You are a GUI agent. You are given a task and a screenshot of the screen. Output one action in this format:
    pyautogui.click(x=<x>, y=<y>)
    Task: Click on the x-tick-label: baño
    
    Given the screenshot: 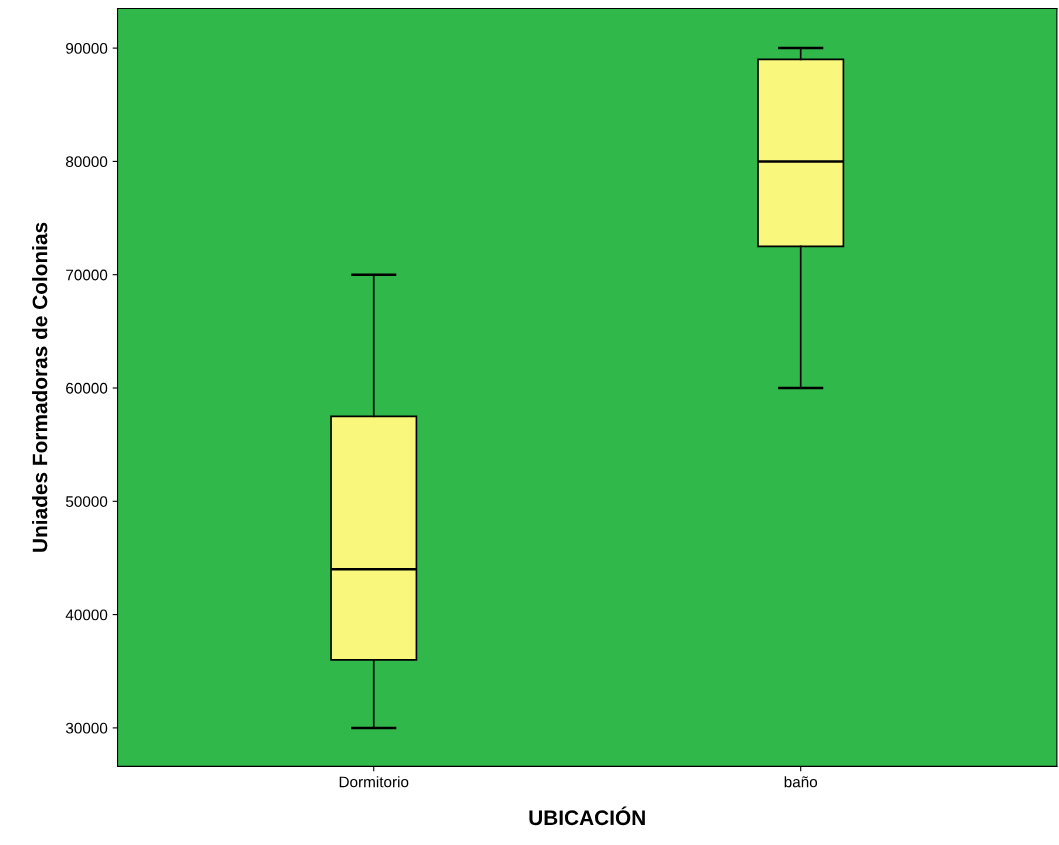 What is the action you would take?
    pyautogui.click(x=801, y=782)
    